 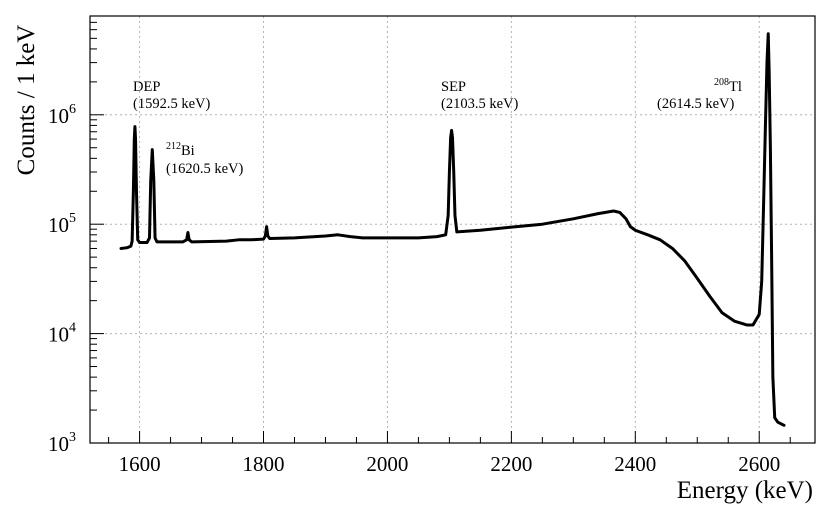 I want to click on annotation-dep: DEP (1592.5 keV), so click(x=171, y=95).